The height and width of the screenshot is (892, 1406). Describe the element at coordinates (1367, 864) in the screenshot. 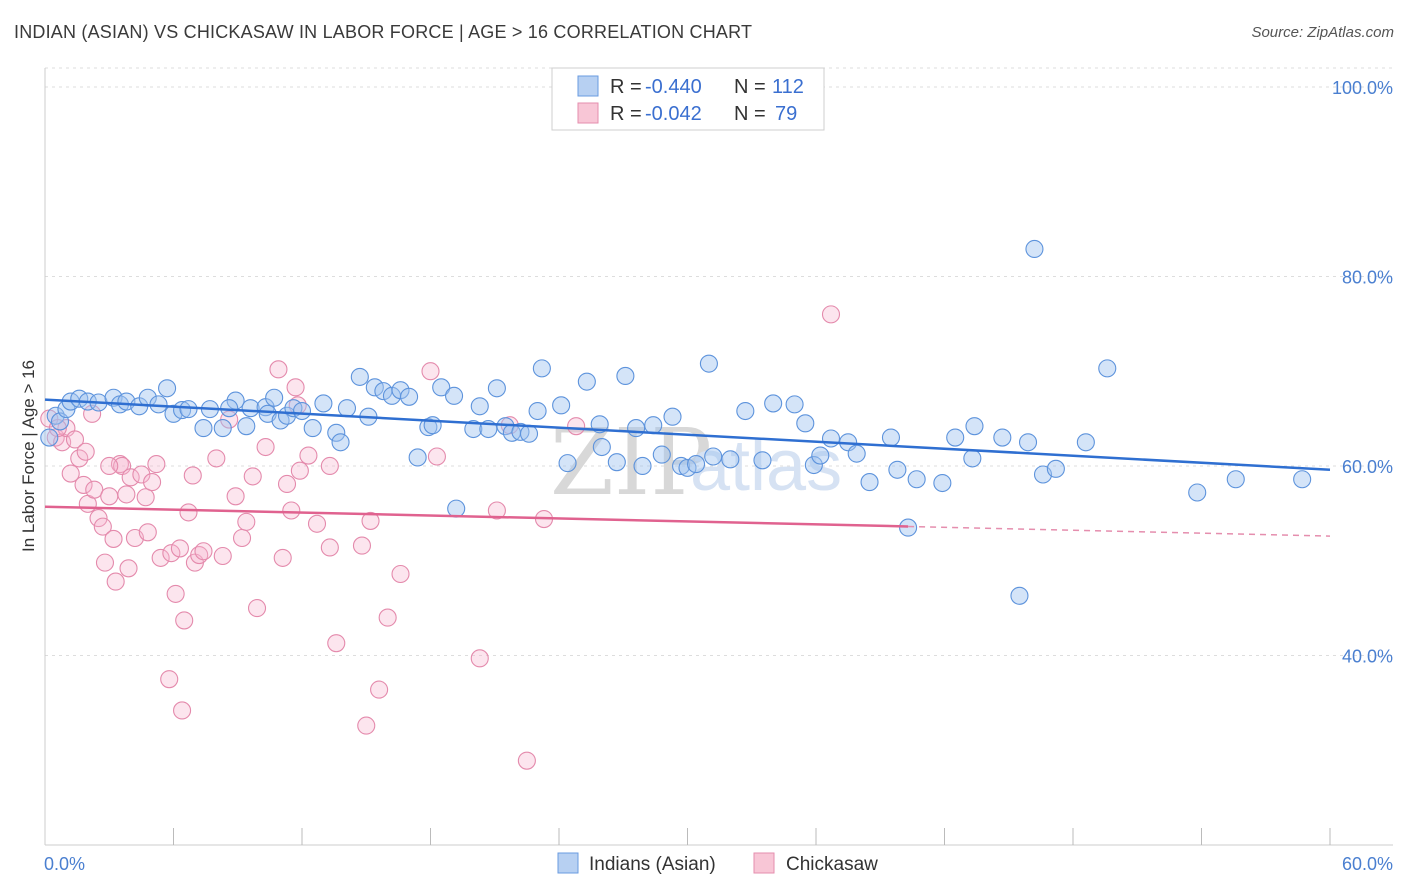

I see `x-tick-label-max: 60.0%` at that location.